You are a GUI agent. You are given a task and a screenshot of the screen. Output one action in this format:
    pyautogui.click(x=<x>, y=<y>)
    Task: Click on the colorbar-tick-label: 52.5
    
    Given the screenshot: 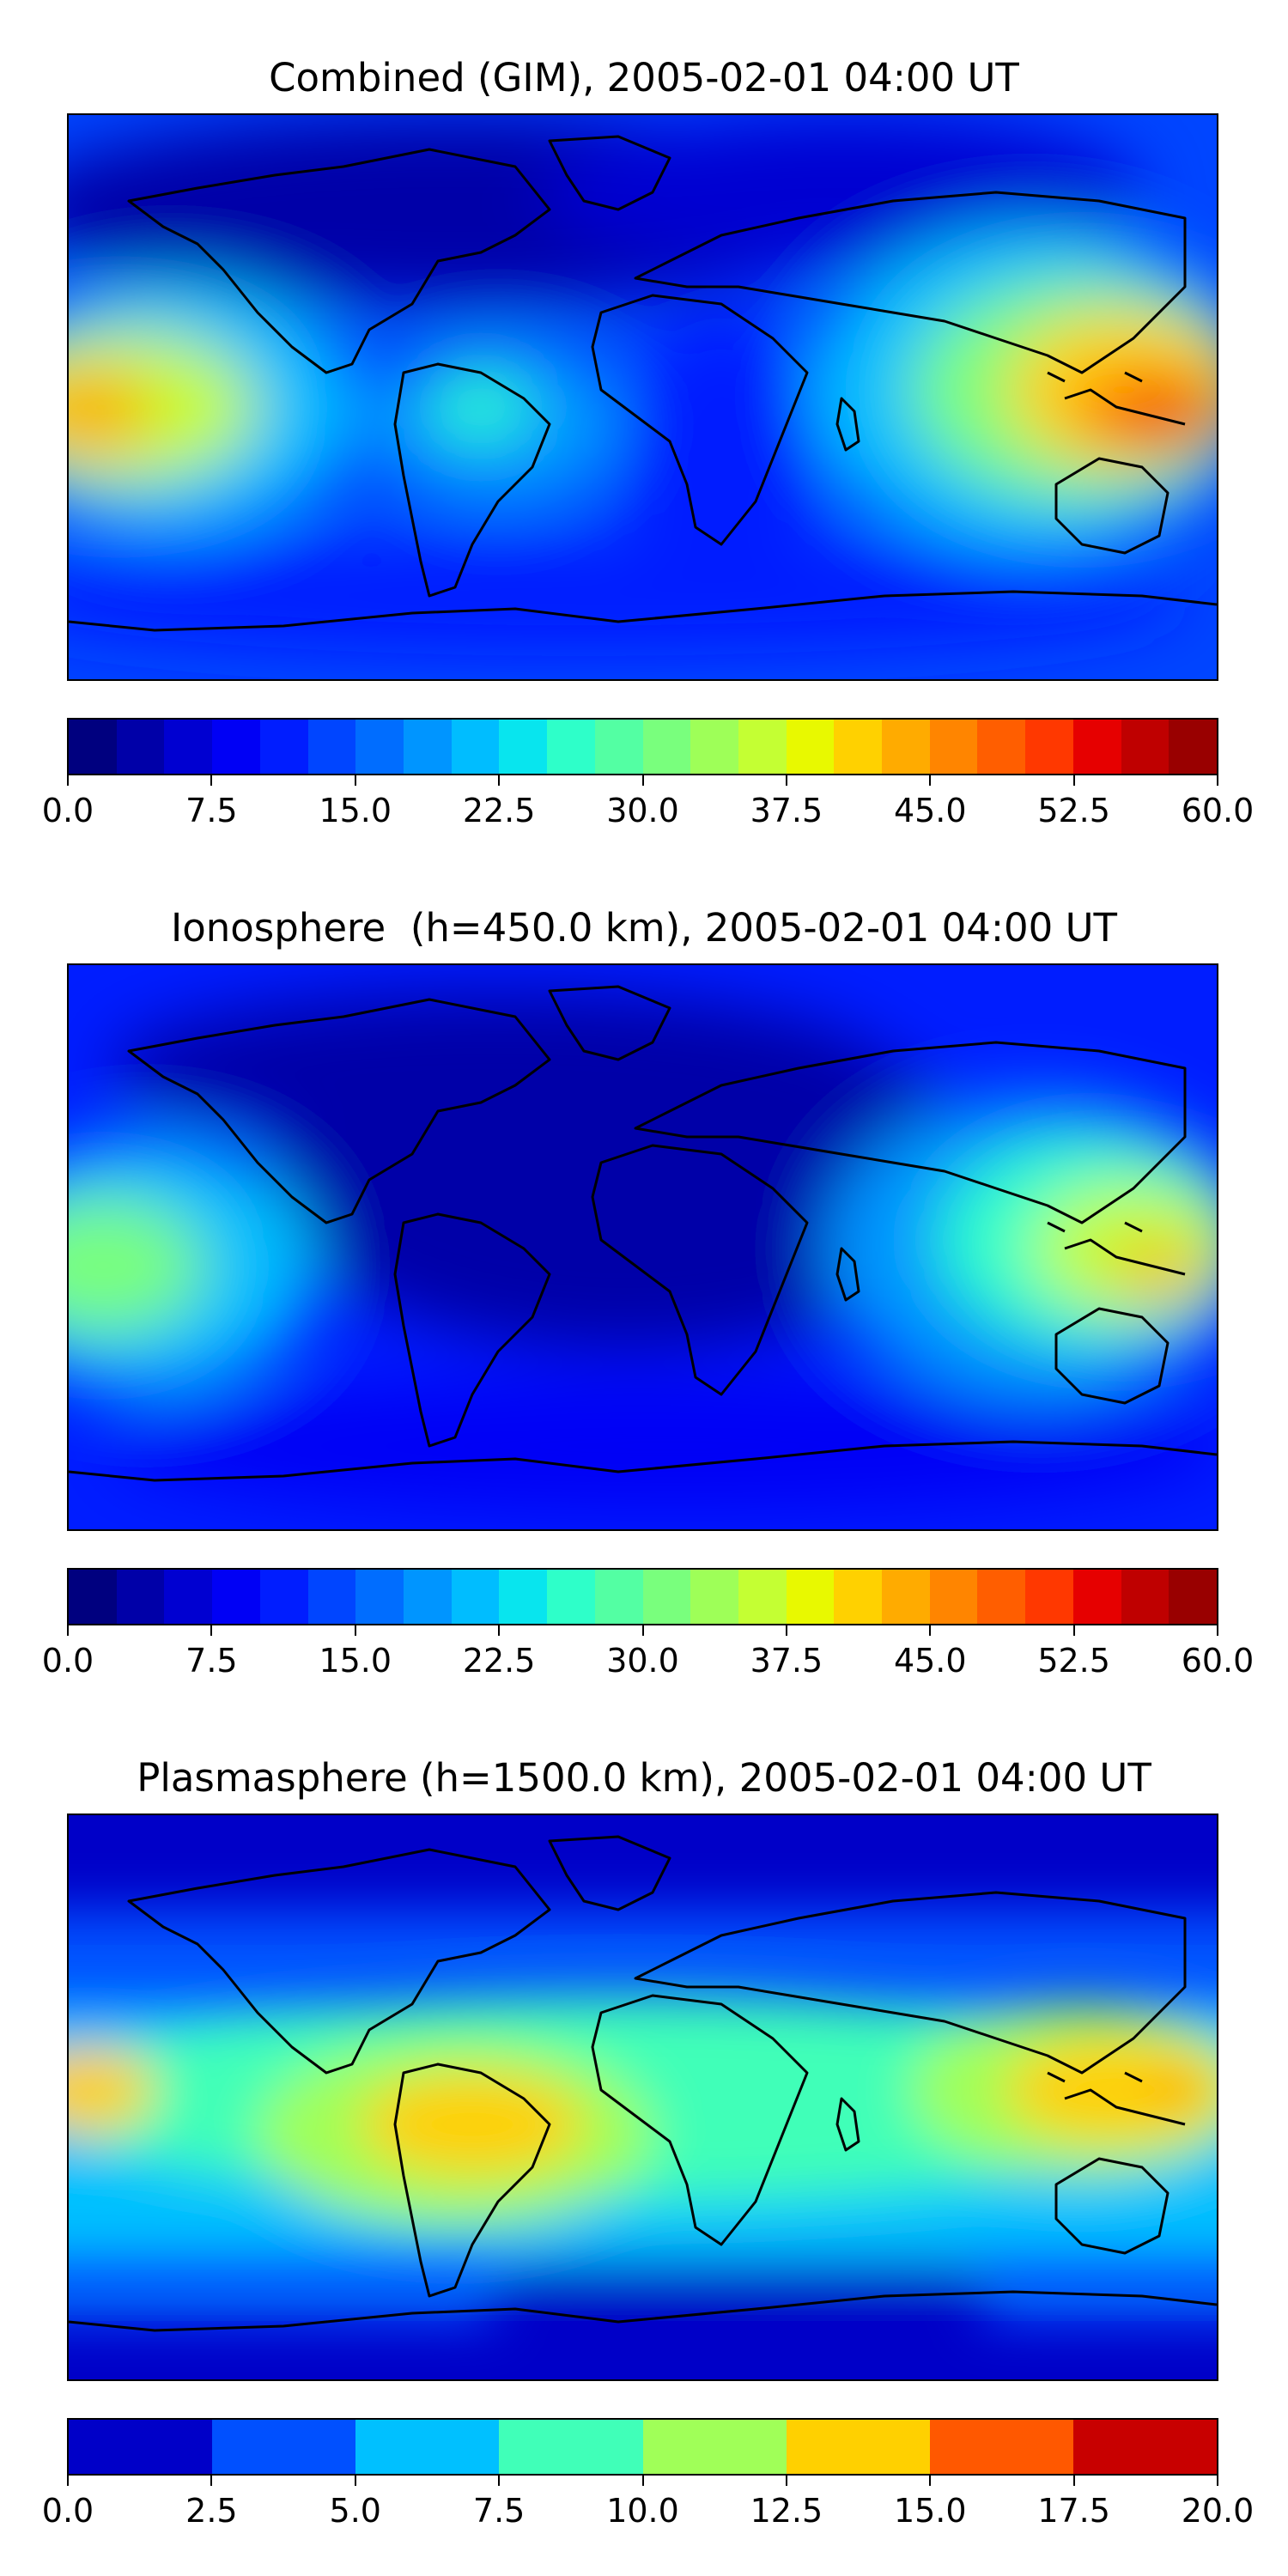 What is the action you would take?
    pyautogui.click(x=1074, y=1661)
    